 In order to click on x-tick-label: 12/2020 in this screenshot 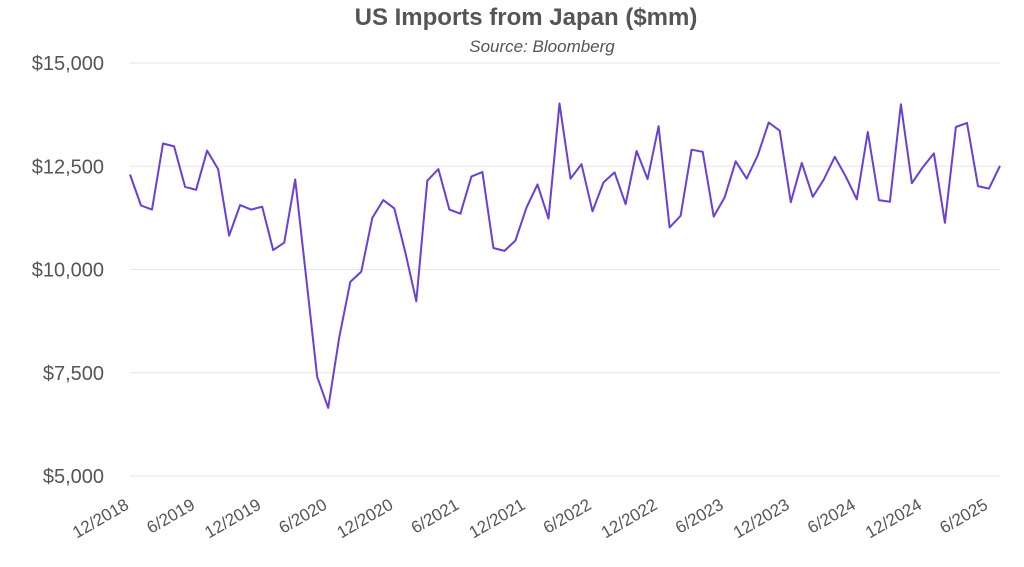, I will do `click(365, 518)`.